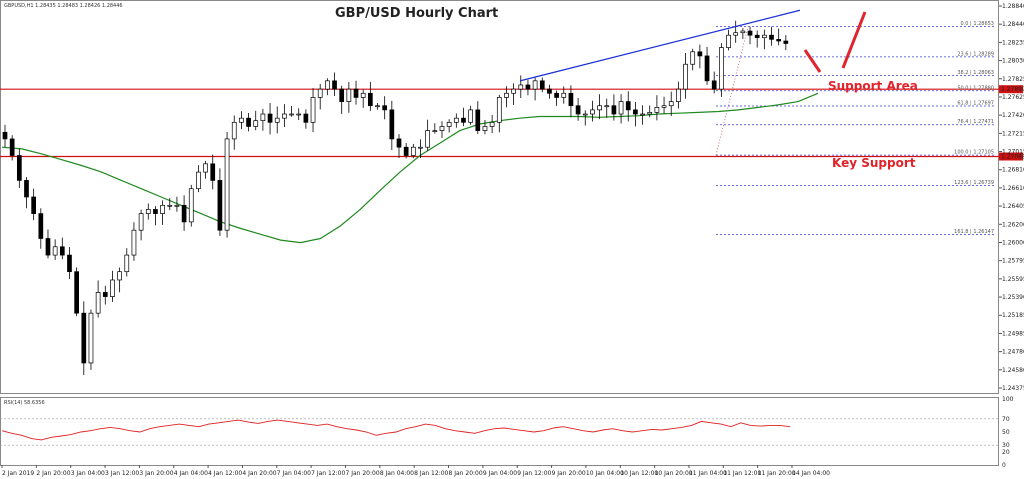 The height and width of the screenshot is (479, 1024). What do you see at coordinates (1013, 297) in the screenshot?
I see `y-tick-label: 1.25390` at bounding box center [1013, 297].